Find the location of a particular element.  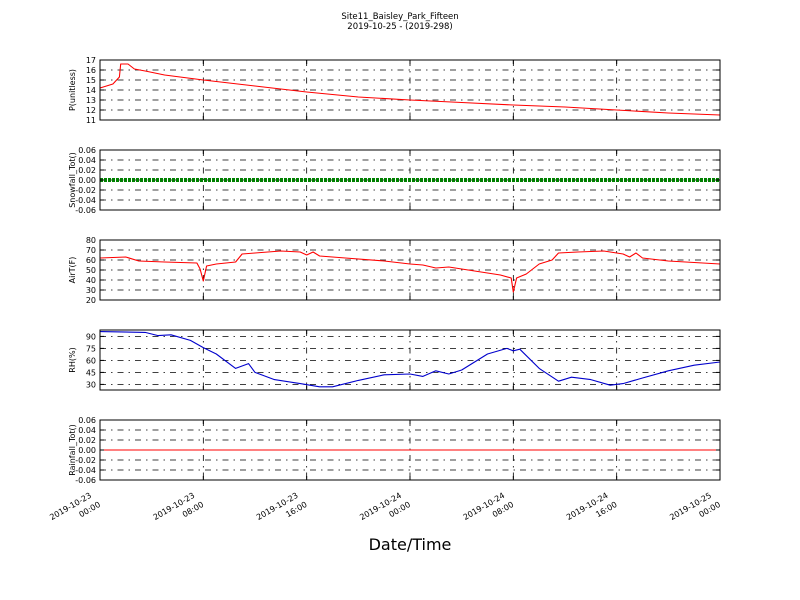

y-tick-label: 12 is located at coordinates (91, 110).